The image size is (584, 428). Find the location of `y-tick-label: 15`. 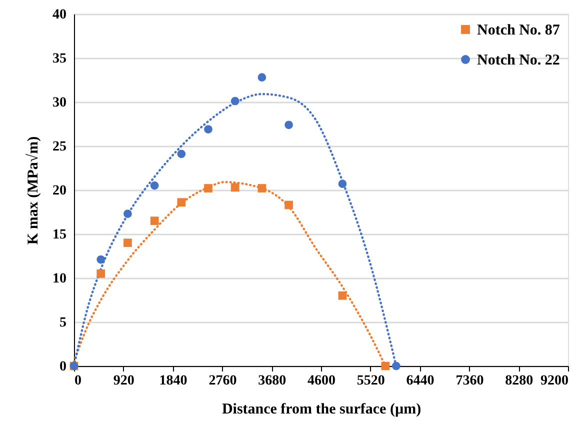

y-tick-label: 15 is located at coordinates (59, 235).